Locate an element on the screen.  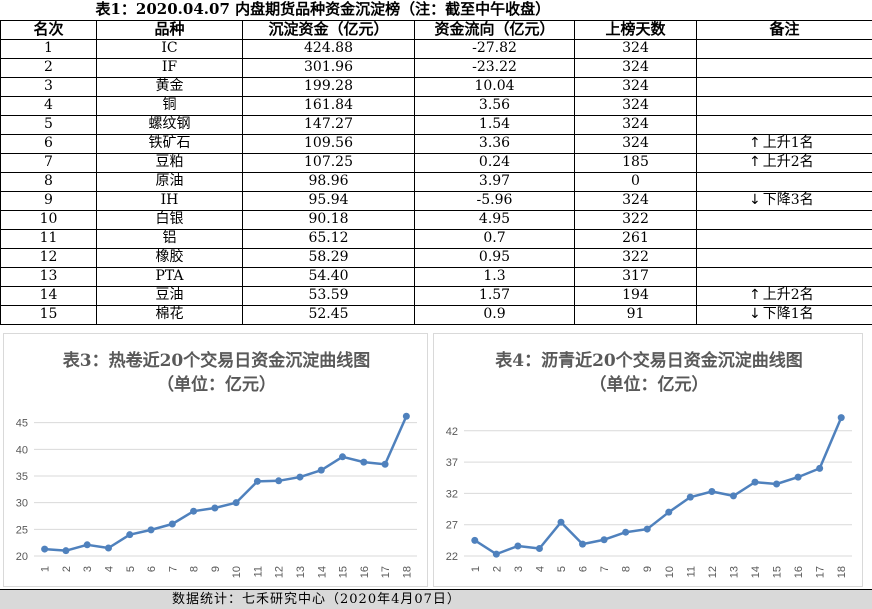
cell-rank: 7 is located at coordinates (48, 162).